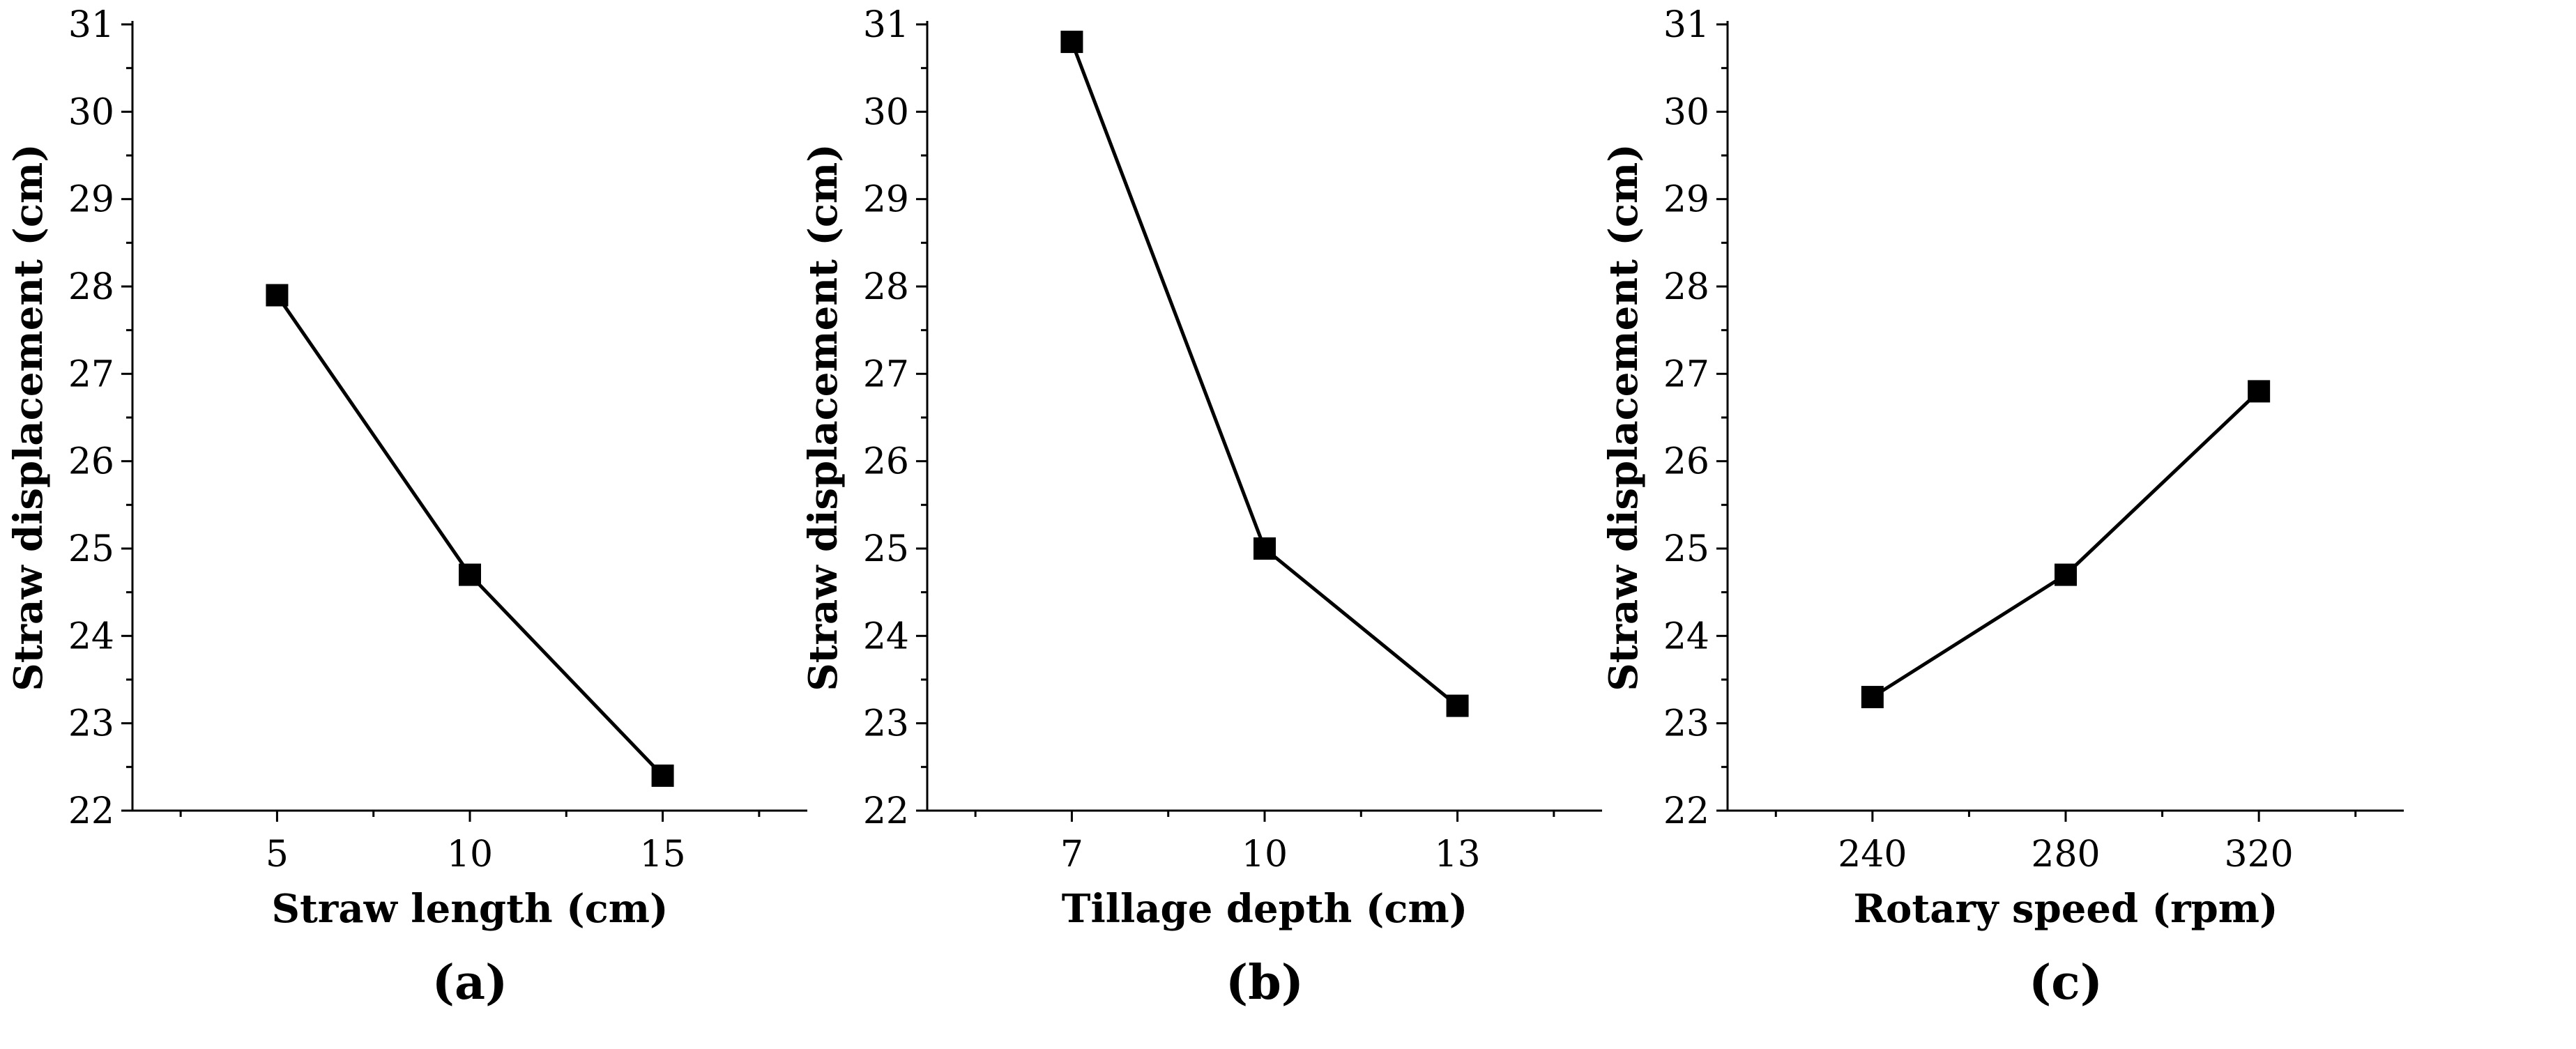 The height and width of the screenshot is (1049, 2576). I want to click on x-axis-title: Straw length (cm), so click(471, 909).